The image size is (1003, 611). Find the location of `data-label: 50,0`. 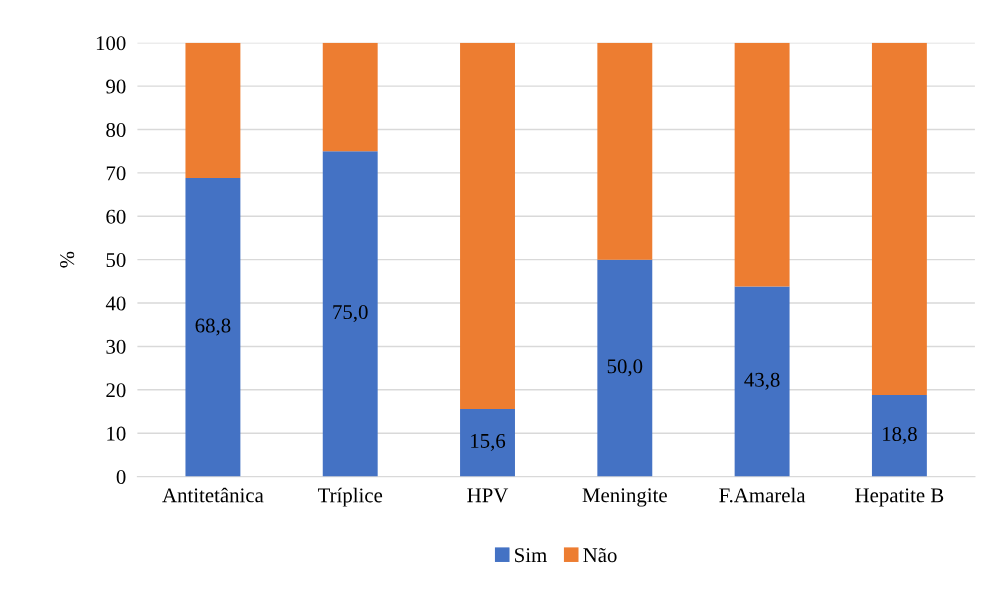

data-label: 50,0 is located at coordinates (625, 368).